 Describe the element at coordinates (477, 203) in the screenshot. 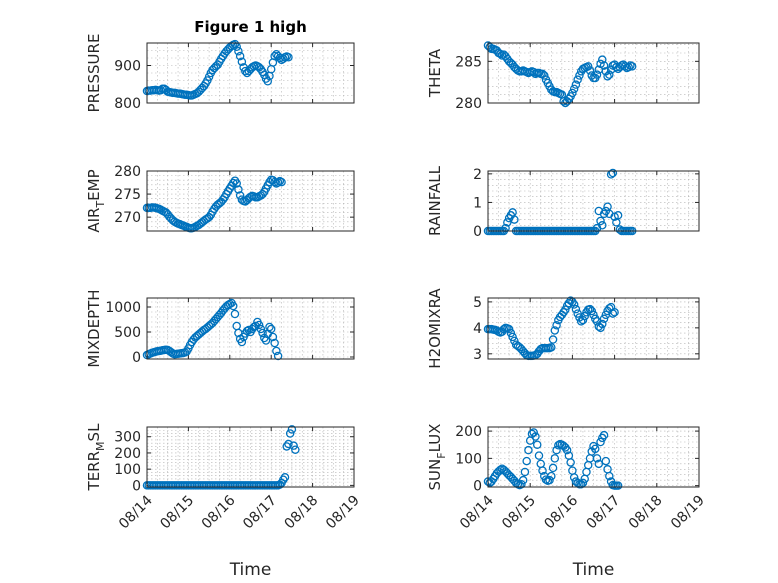

I see `y-tick-label: 1` at that location.